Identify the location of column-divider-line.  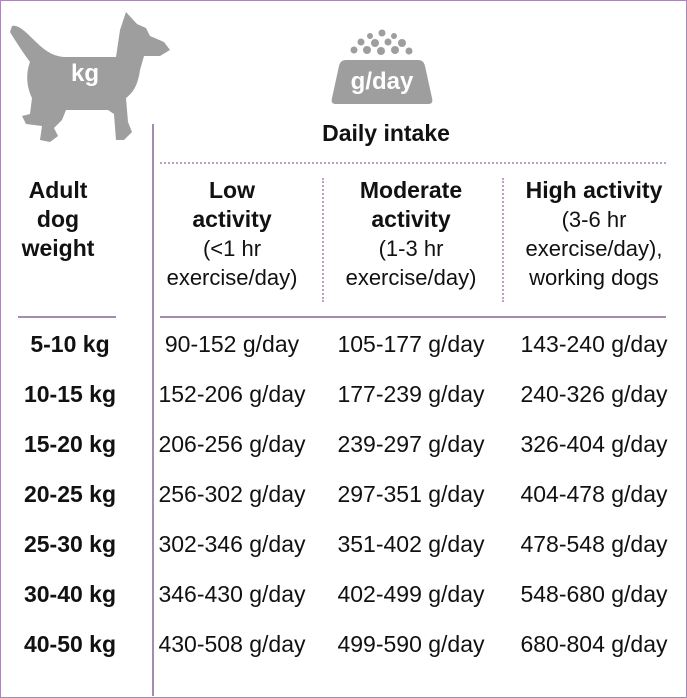
(153, 410).